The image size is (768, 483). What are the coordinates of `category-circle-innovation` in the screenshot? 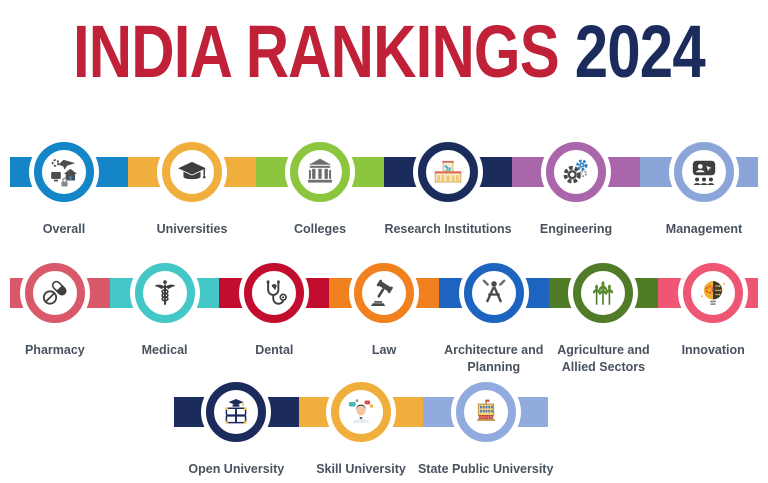 It's located at (713, 292).